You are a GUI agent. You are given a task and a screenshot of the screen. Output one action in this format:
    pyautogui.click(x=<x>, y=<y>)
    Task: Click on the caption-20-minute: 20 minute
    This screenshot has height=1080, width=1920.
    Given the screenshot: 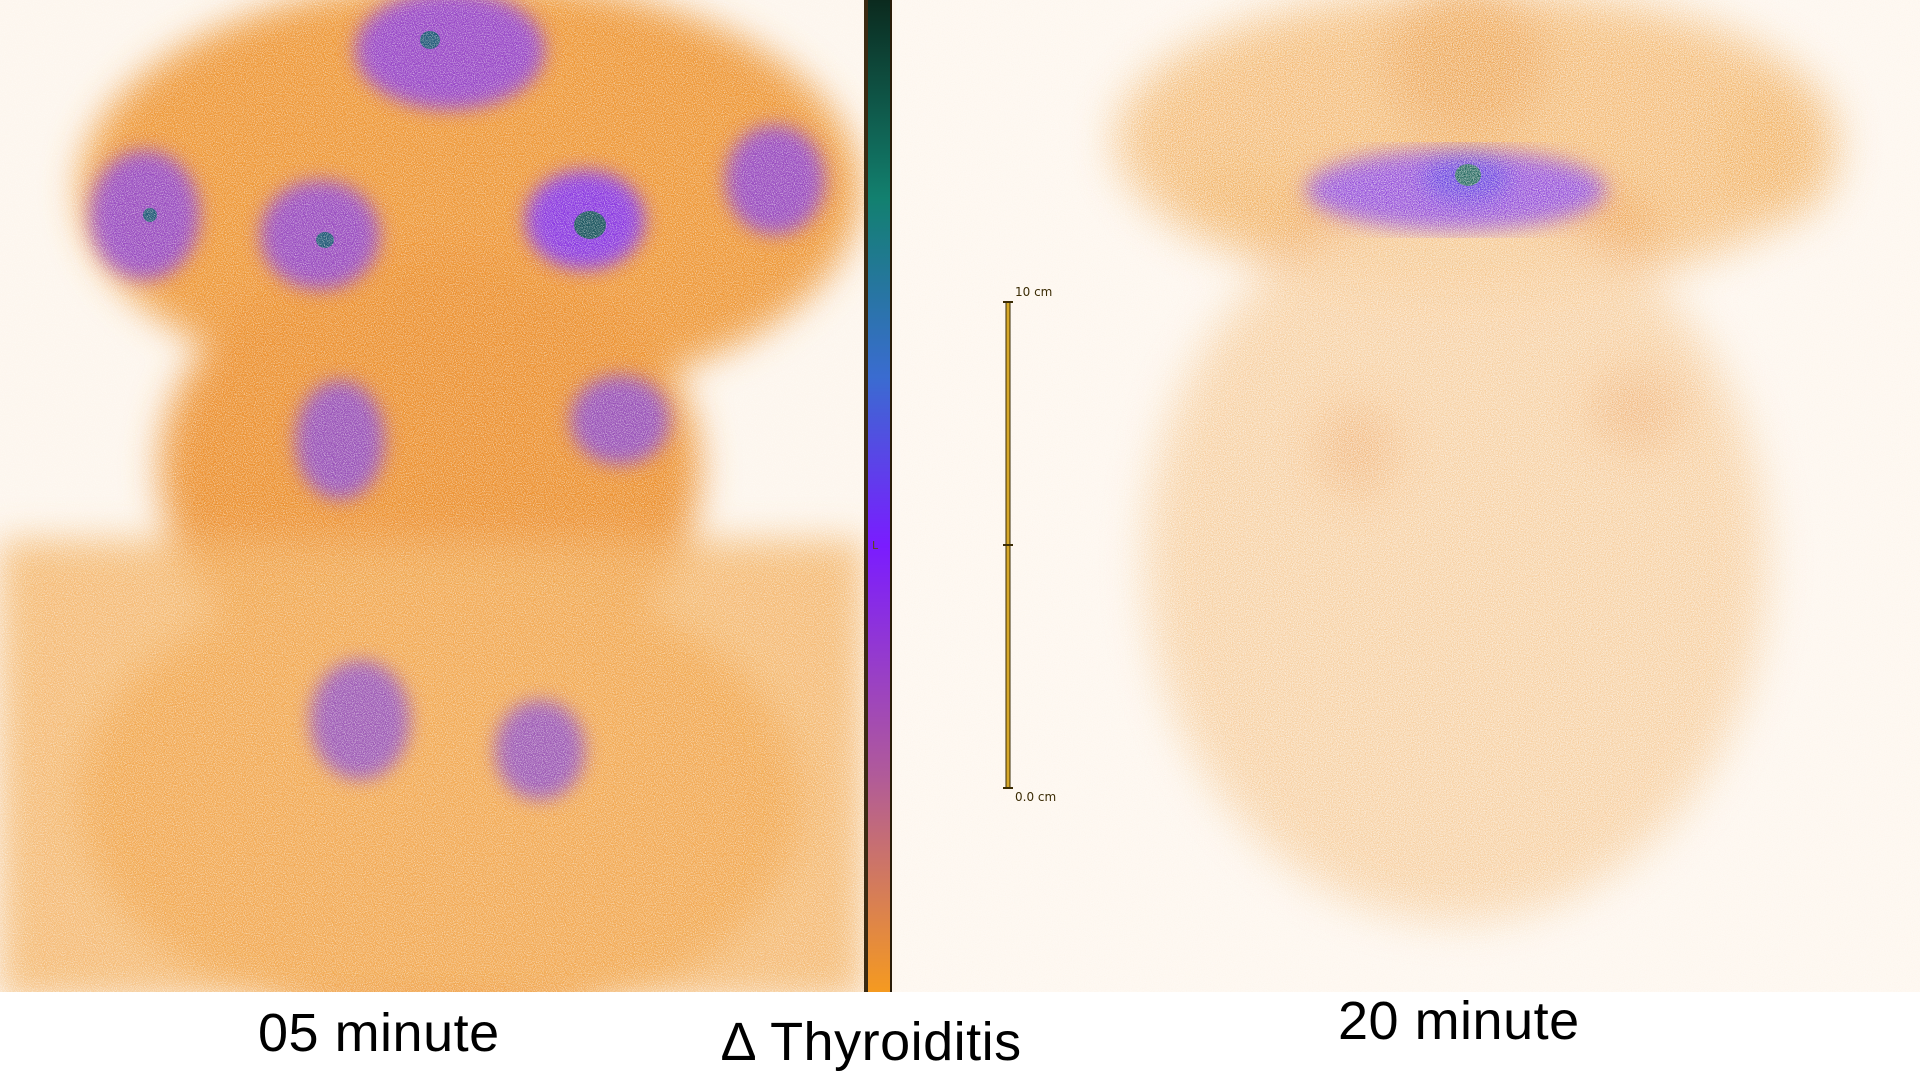 What is the action you would take?
    pyautogui.click(x=1459, y=1021)
    